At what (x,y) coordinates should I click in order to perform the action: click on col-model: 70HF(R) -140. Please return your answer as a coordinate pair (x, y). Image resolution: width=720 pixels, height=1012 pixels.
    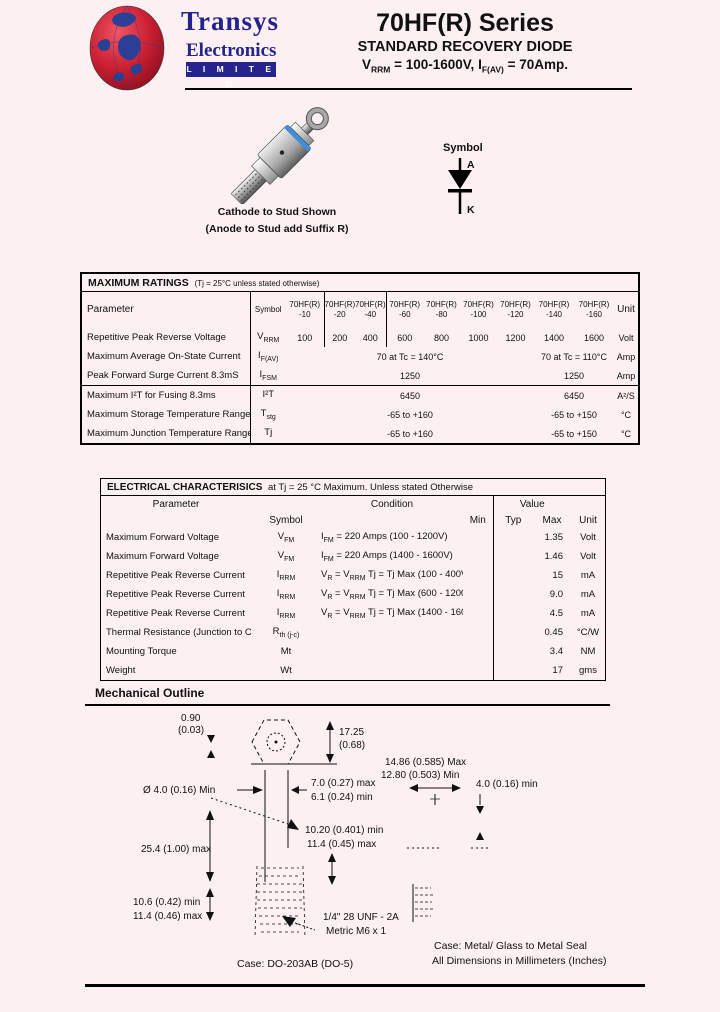
    Looking at the image, I should click on (554, 309).